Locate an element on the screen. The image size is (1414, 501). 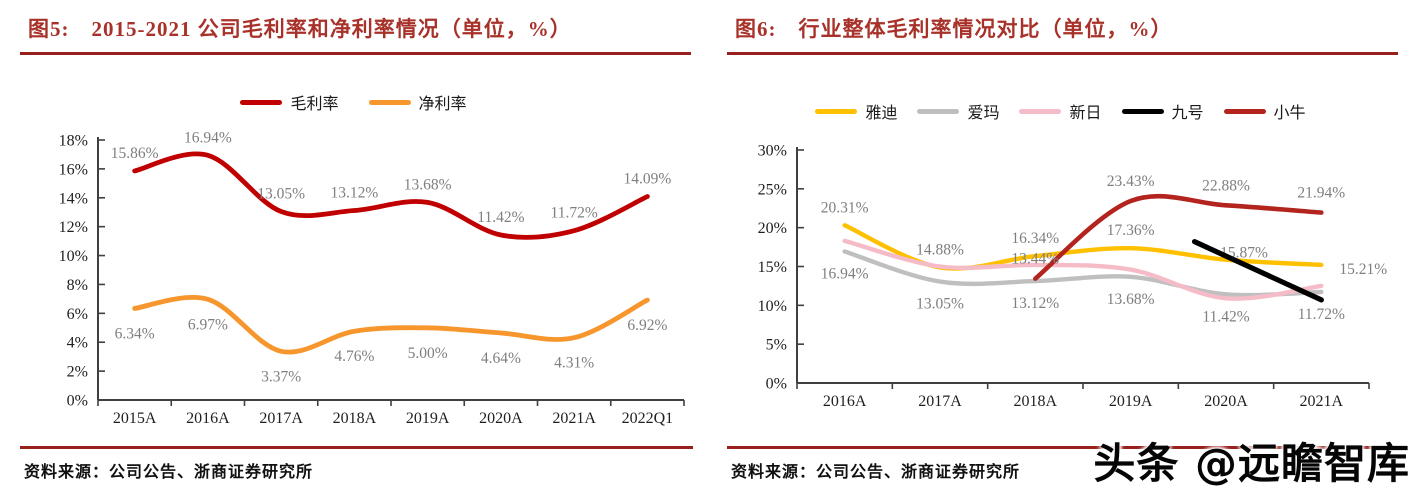
data-point-label: 3.37% is located at coordinates (281, 376).